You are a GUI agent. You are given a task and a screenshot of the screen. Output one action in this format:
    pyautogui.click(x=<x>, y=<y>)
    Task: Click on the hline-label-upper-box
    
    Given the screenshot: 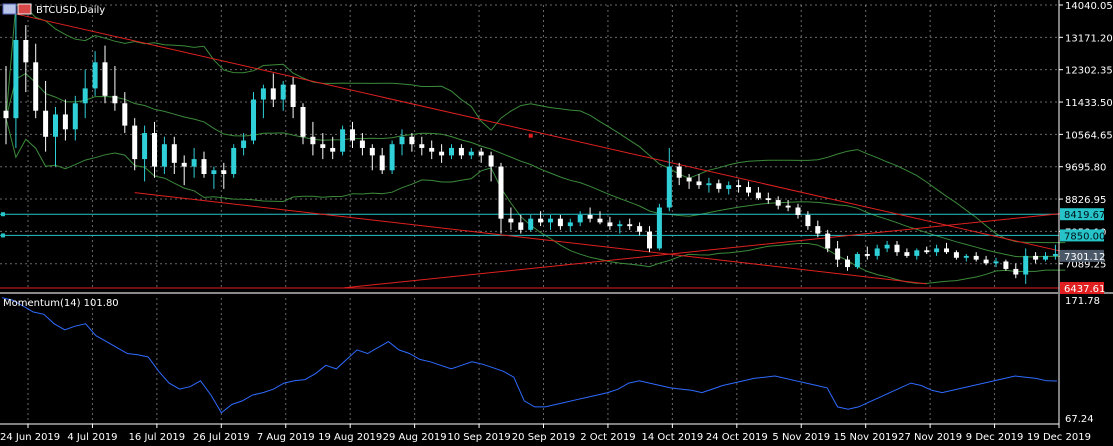 What is the action you would take?
    pyautogui.click(x=1082, y=214)
    